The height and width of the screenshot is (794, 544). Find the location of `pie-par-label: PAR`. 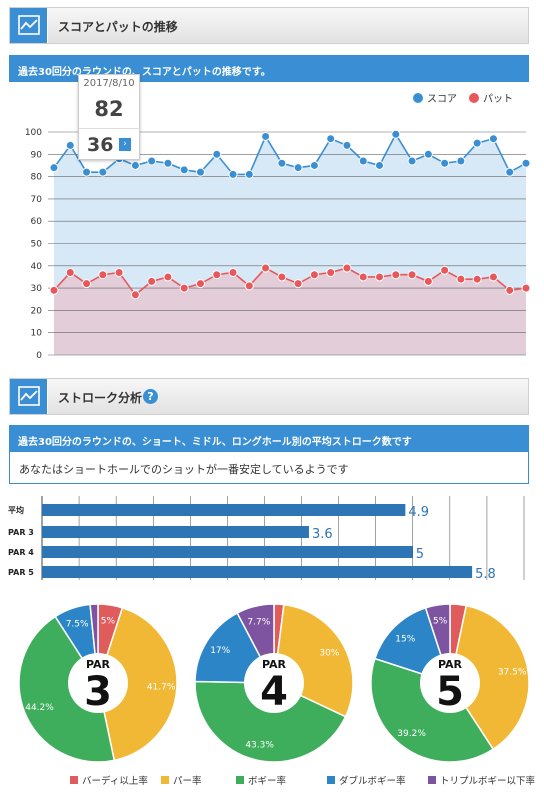

pie-par-label: PAR is located at coordinates (98, 664).